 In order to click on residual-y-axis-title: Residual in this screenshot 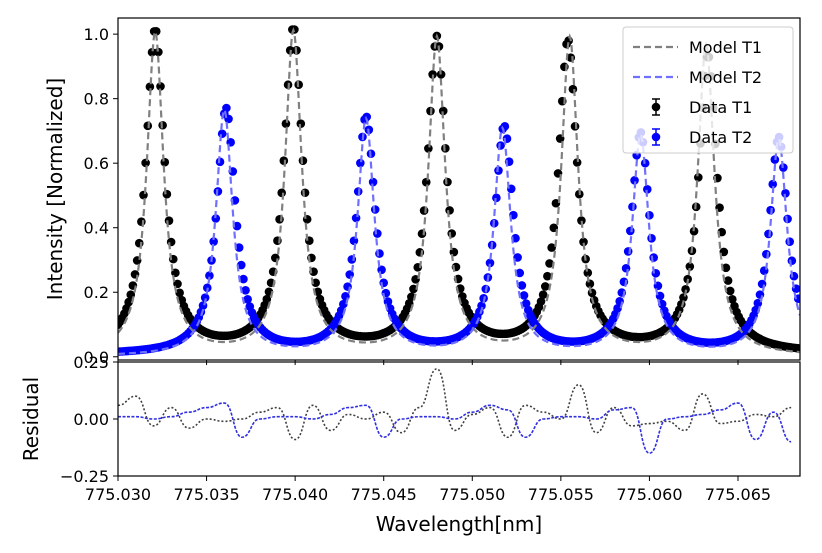, I will do `click(31, 419)`.